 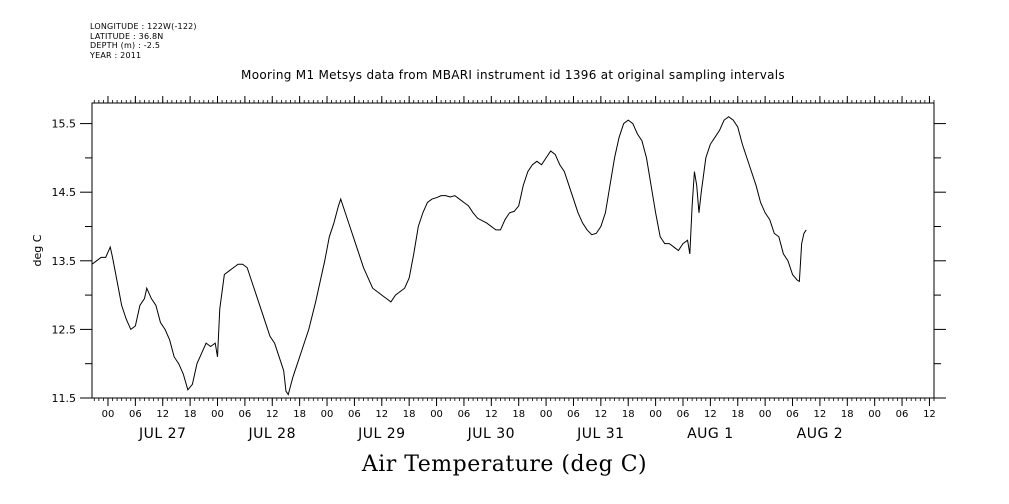 What do you see at coordinates (143, 26) in the screenshot?
I see `longitude-text: LONGITUDE : 122W(-122)` at bounding box center [143, 26].